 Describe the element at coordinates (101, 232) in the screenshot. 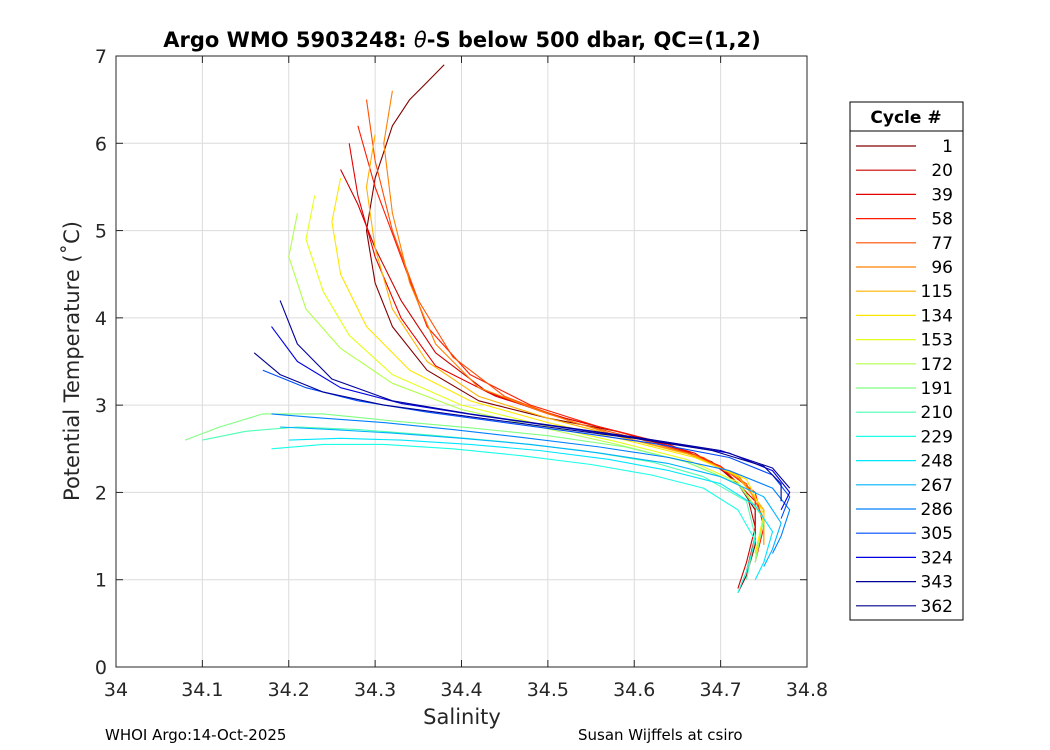

I see `y-tick-label: 5` at that location.